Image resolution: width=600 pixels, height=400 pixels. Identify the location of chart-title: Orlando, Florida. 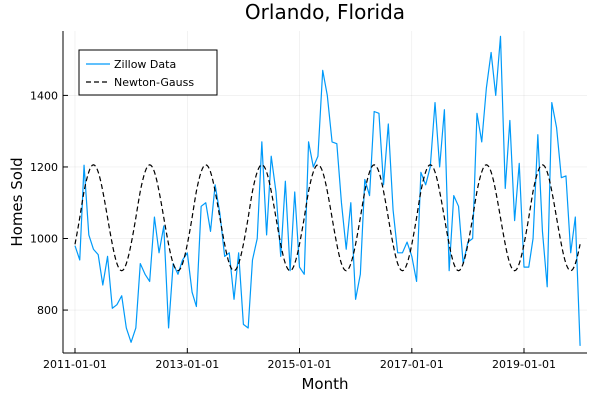
(325, 12).